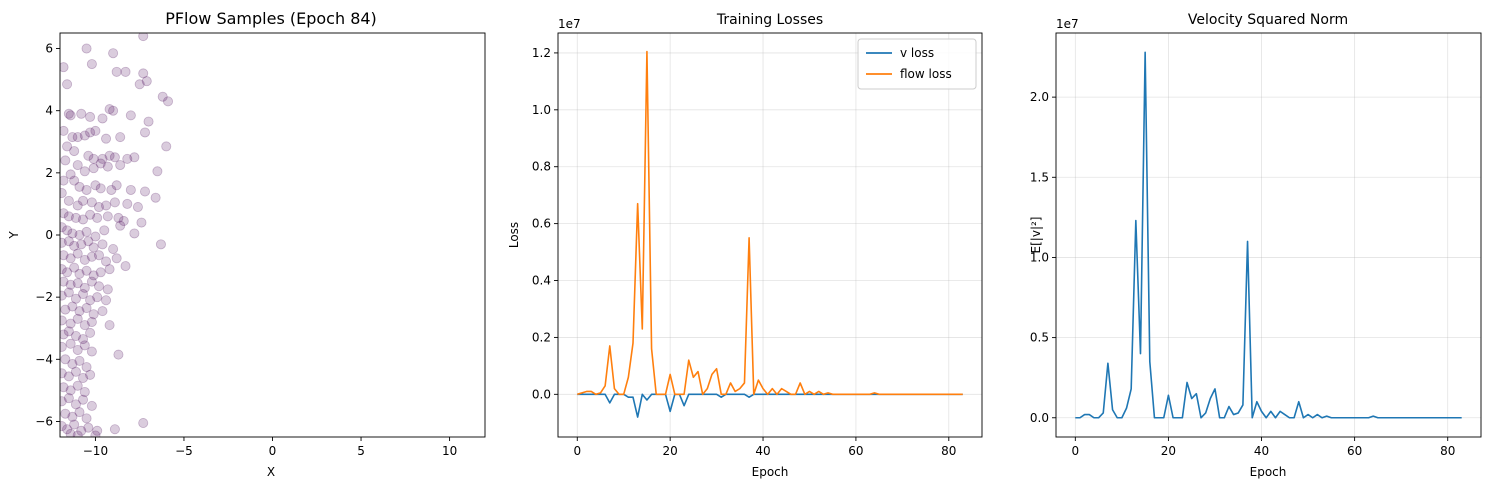 The width and height of the screenshot is (1489, 494). What do you see at coordinates (917, 64) in the screenshot?
I see `legend: v loss flow loss` at bounding box center [917, 64].